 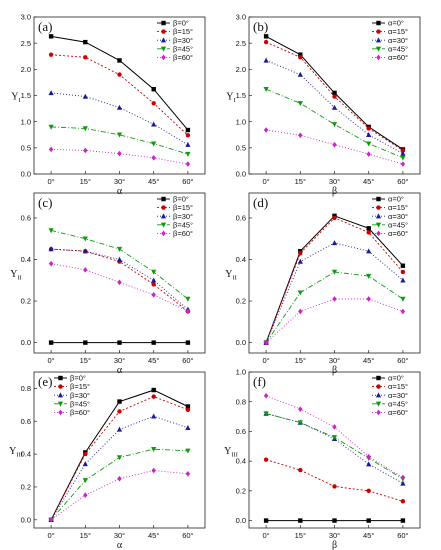 What do you see at coordinates (183, 224) in the screenshot?
I see `legend-label: β=45°` at bounding box center [183, 224].